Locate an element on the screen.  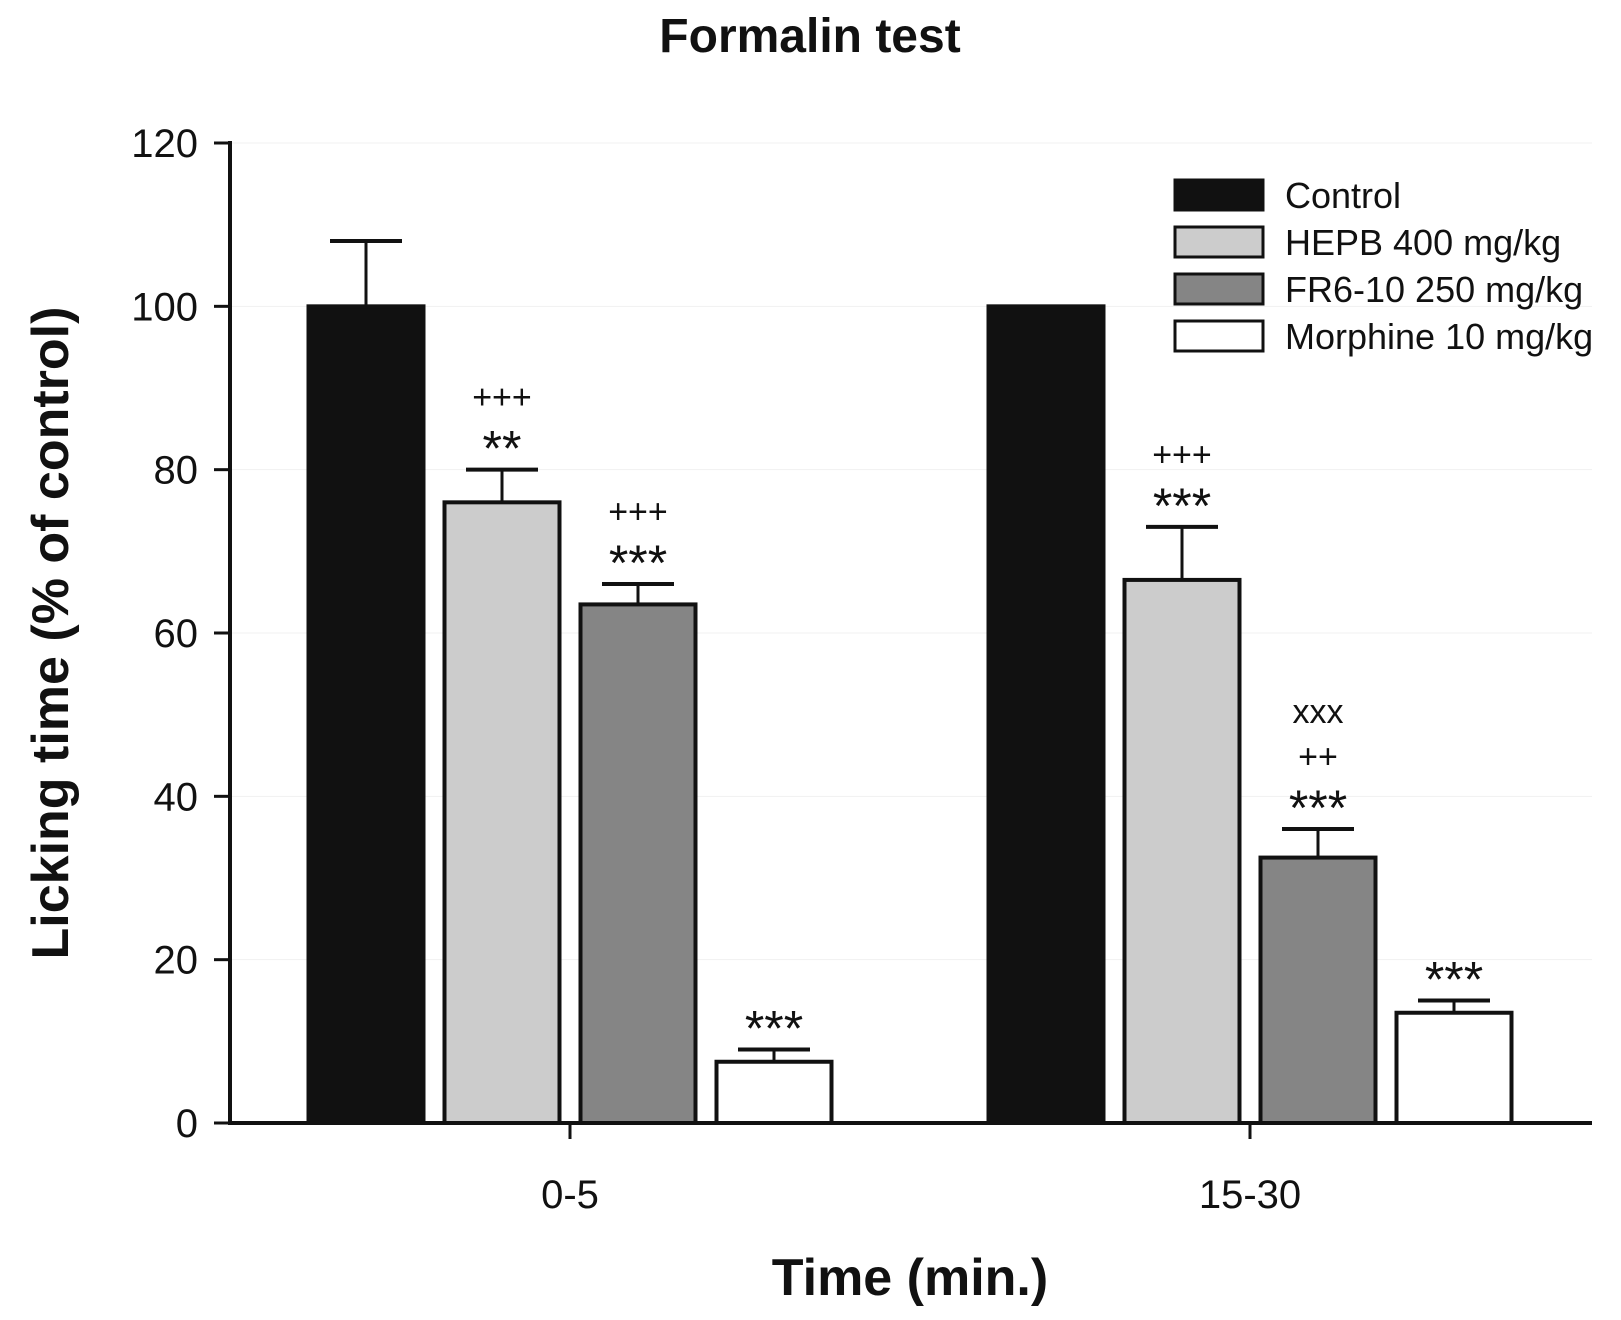
bar-15-30-fr6-10-250-mg-kg is located at coordinates (1318, 990).